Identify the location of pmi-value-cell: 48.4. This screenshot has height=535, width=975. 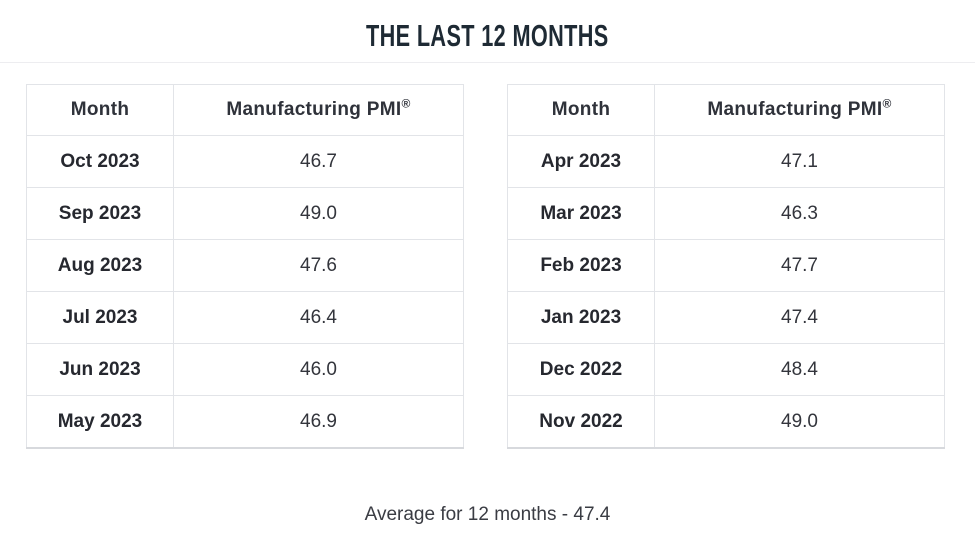
(799, 369).